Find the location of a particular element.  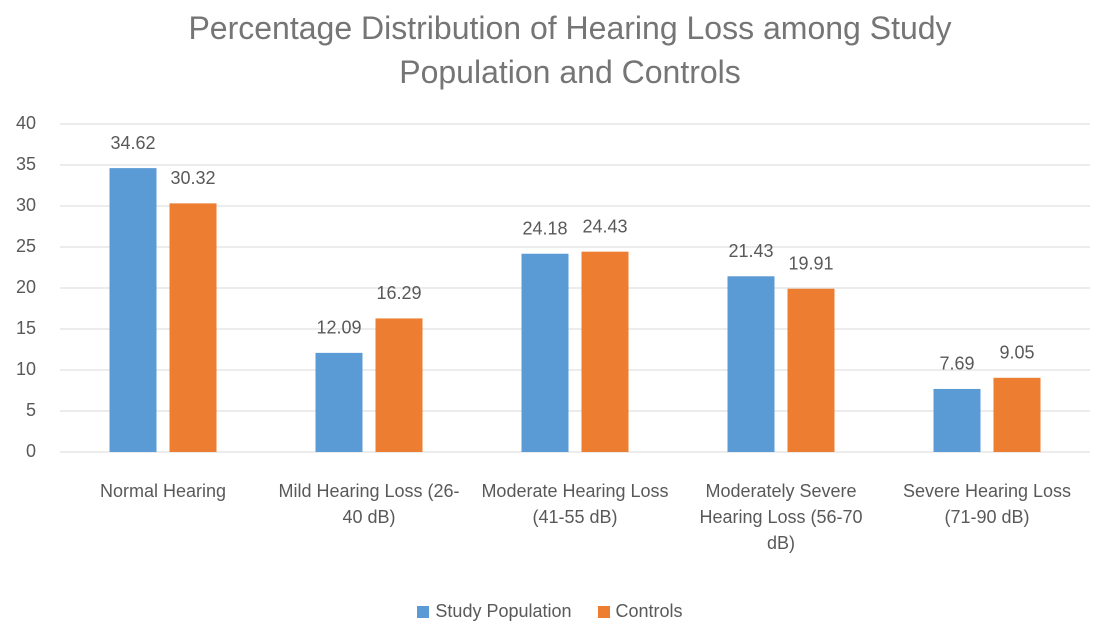

legend-item: Controls is located at coordinates (640, 611).